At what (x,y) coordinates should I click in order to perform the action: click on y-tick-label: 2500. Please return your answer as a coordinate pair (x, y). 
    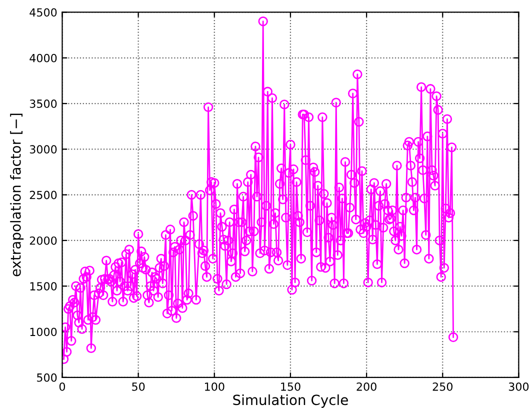
    Looking at the image, I should click on (43, 195).